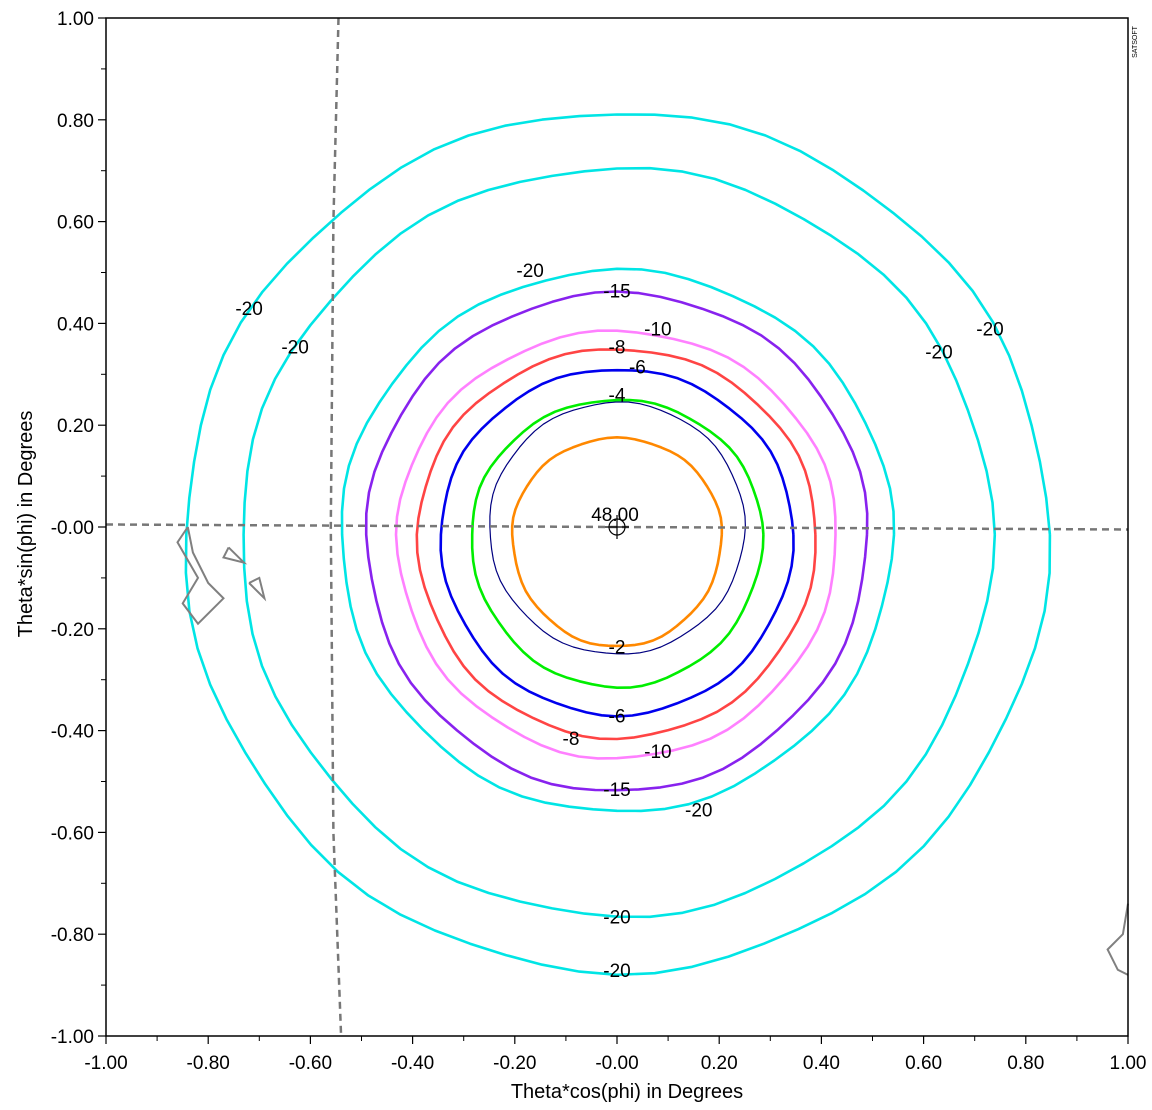  Describe the element at coordinates (248, 309) in the screenshot. I see `contour-label-14: -20` at that location.